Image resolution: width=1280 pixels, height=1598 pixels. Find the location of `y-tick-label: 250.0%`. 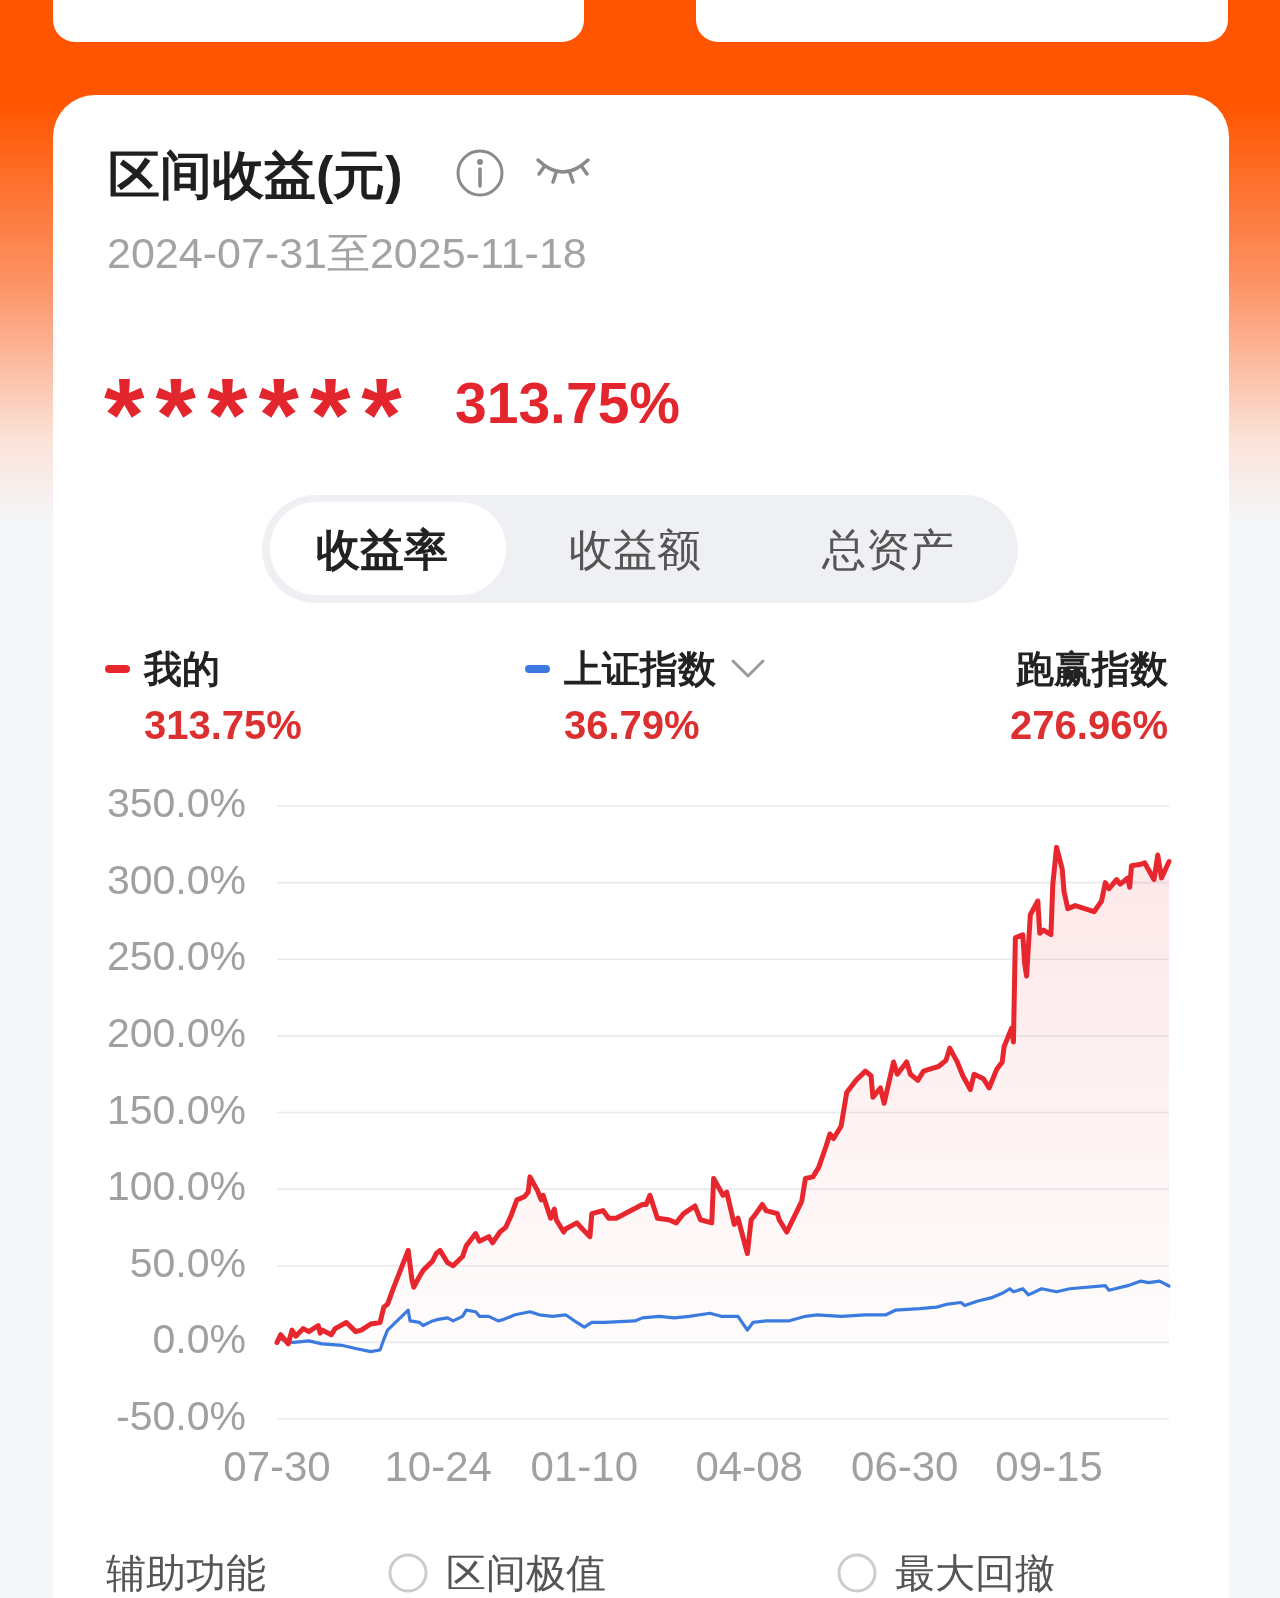

y-tick-label: 250.0% is located at coordinates (176, 956).